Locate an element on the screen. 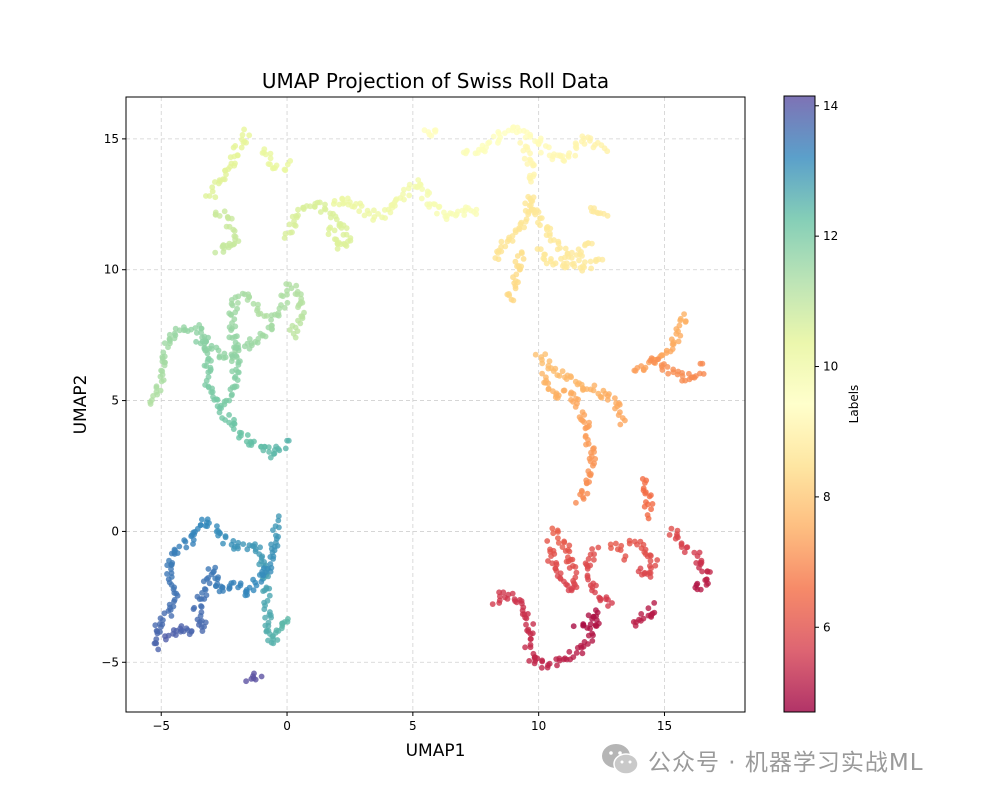  x-tick-label: 15 is located at coordinates (664, 726).